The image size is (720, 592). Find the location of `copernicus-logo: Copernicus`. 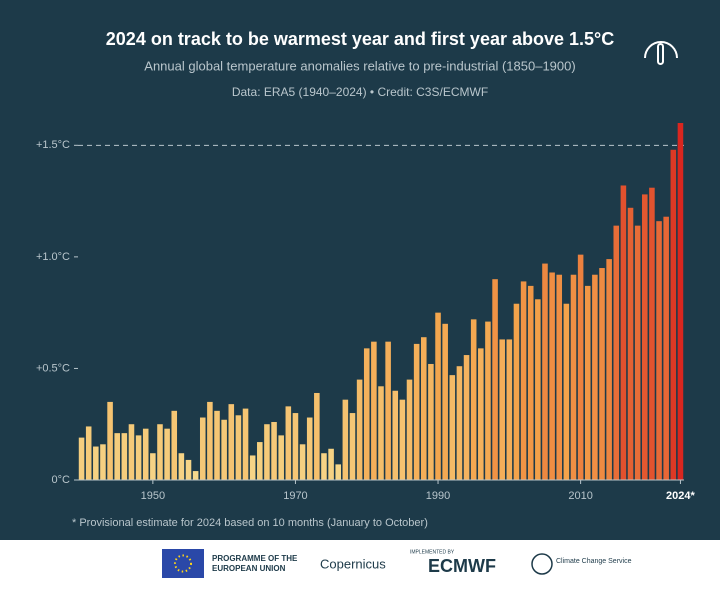

copernicus-logo: Copernicus is located at coordinates (353, 563).